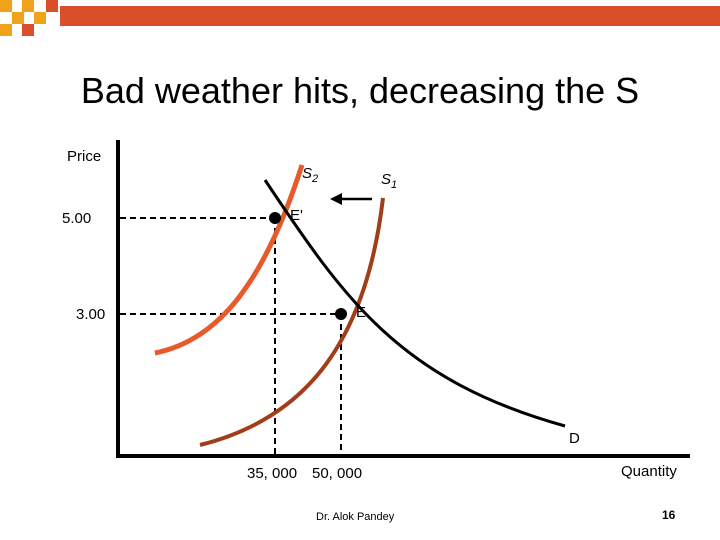  Describe the element at coordinates (77, 218) in the screenshot. I see `price-high-label: 5.00` at that location.